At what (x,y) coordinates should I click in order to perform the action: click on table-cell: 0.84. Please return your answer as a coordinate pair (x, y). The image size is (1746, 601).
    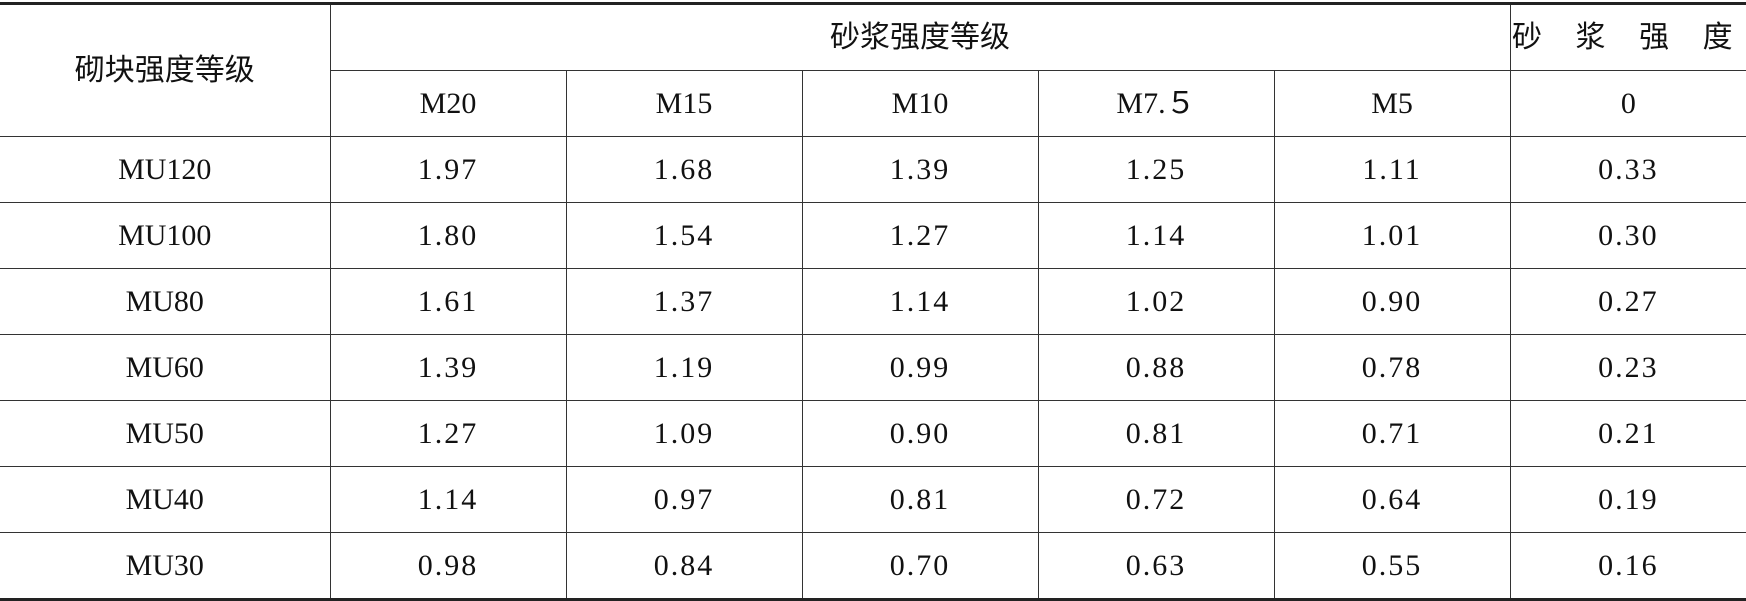
    Looking at the image, I should click on (684, 566).